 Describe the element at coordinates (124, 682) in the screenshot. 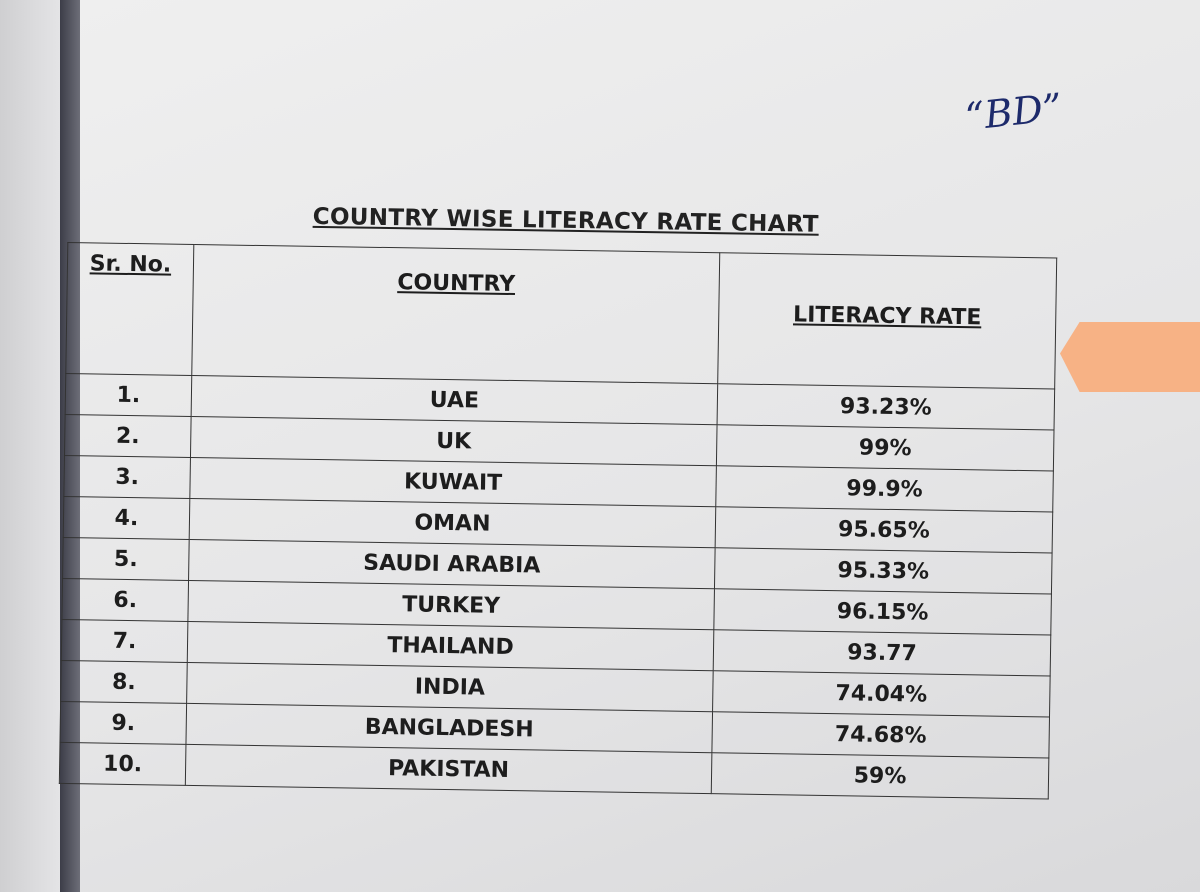

I see `serial-cell: 8.` at that location.